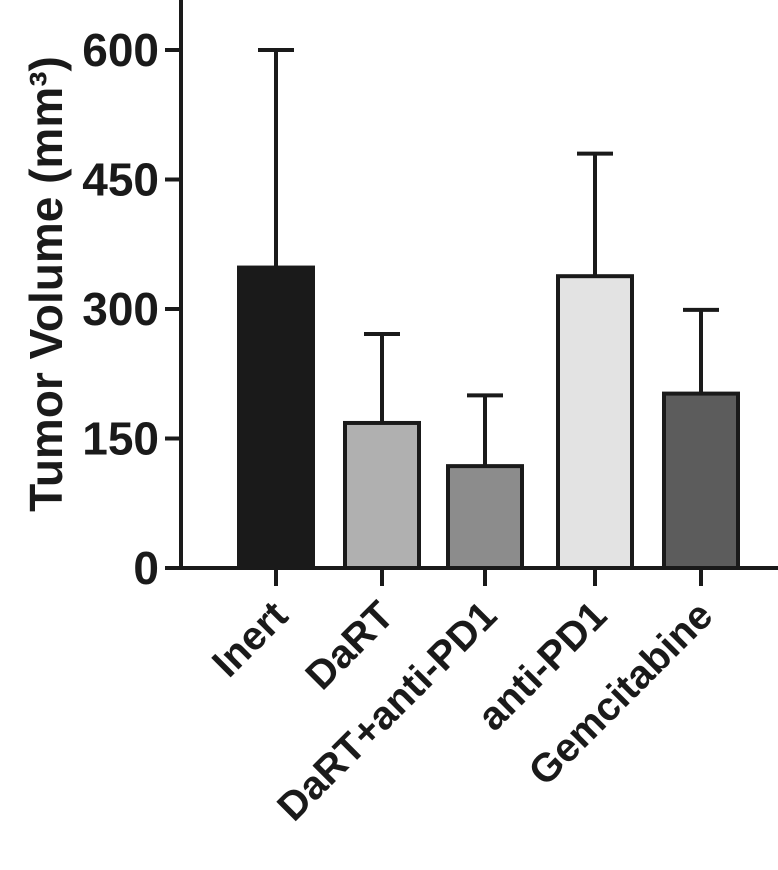 The image size is (778, 870). I want to click on y-ticks-layer: 0 150 300 450 600, so click(131, 309).